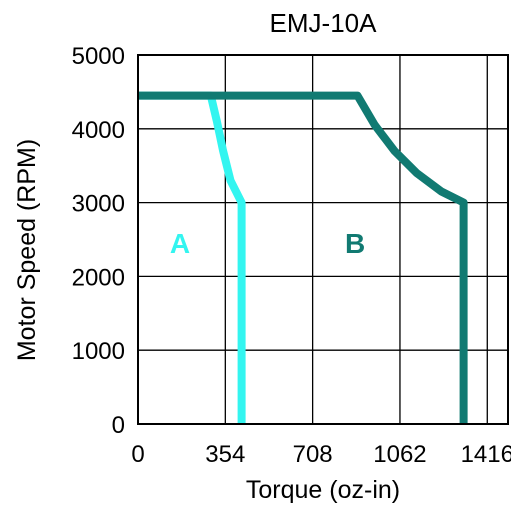 This screenshot has width=511, height=508. What do you see at coordinates (313, 454) in the screenshot?
I see `x-tick-label: 708` at bounding box center [313, 454].